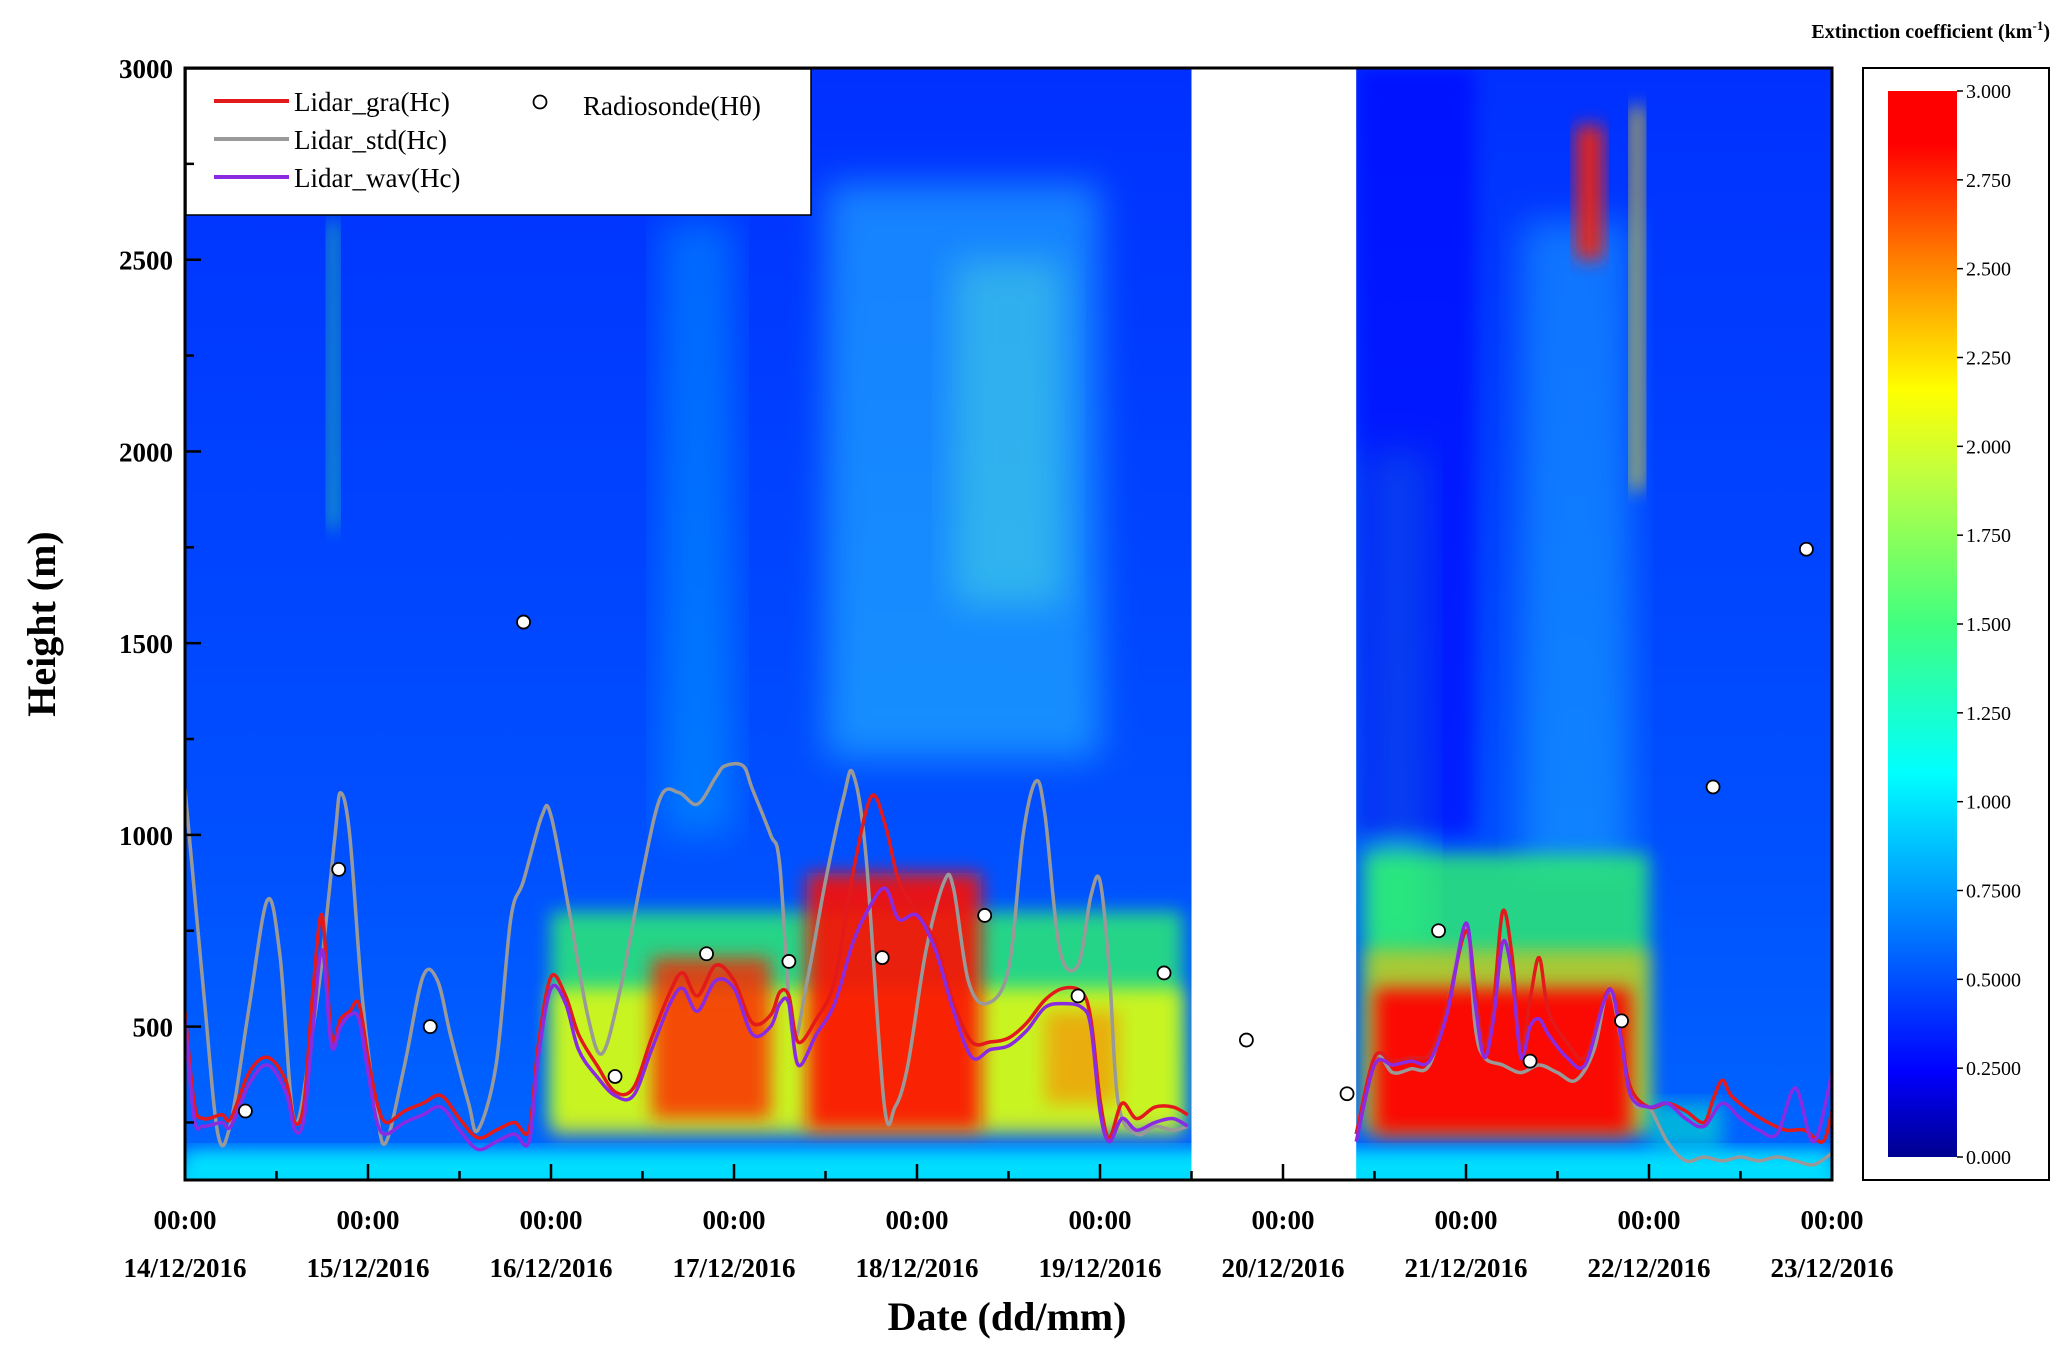  What do you see at coordinates (153, 1028) in the screenshot?
I see `y-tick-label: 500` at bounding box center [153, 1028].